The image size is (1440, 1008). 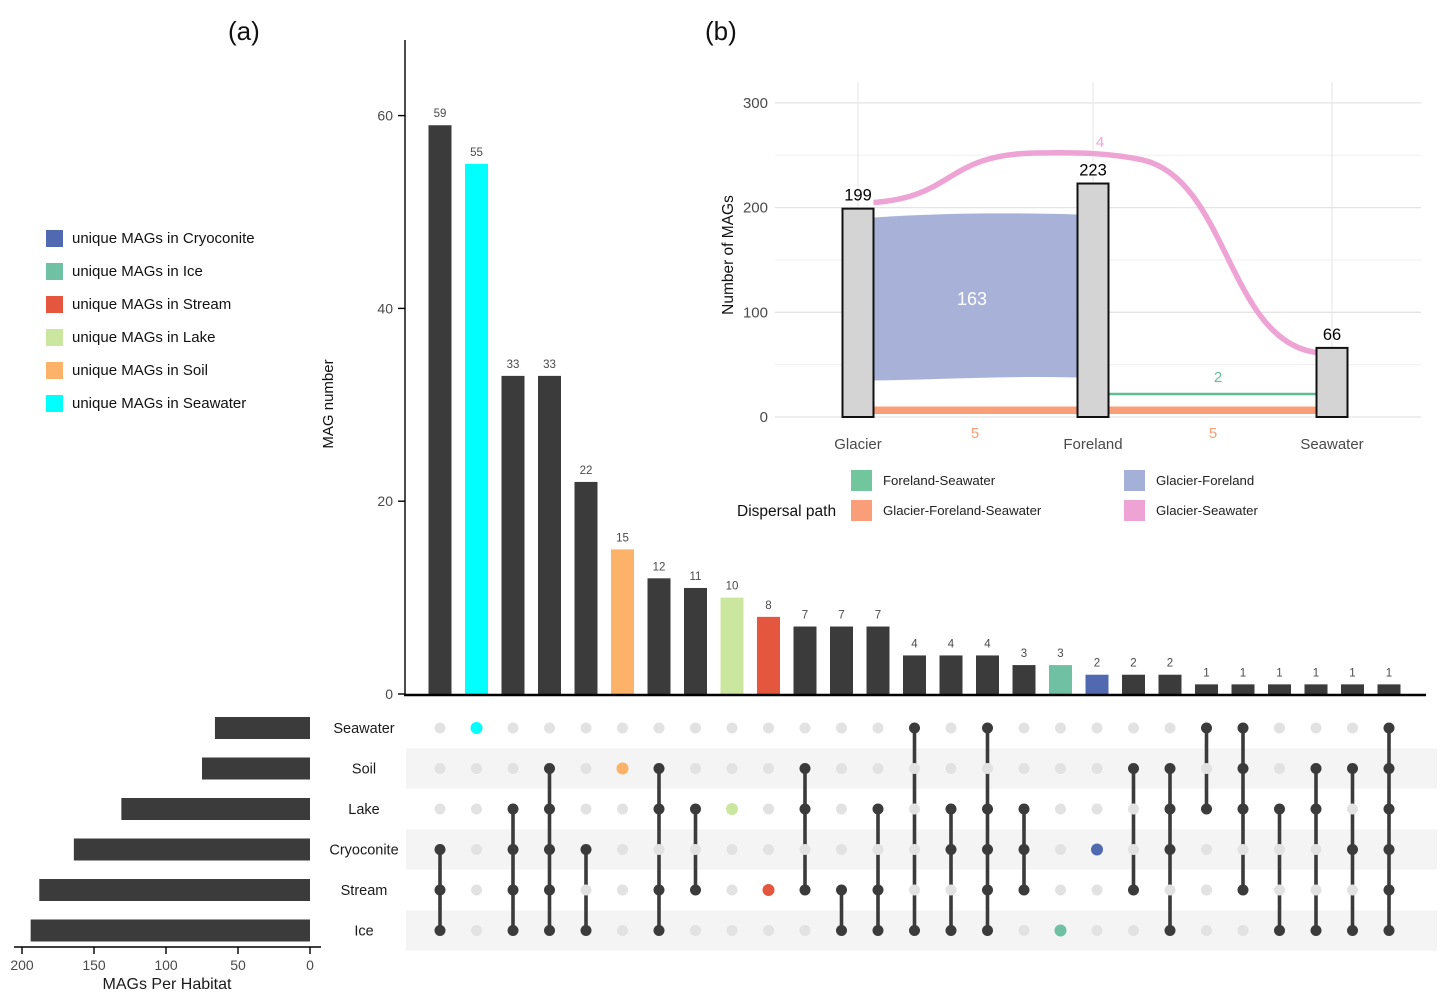 What do you see at coordinates (385, 116) in the screenshot?
I see `upset-y-tick-label: 60` at bounding box center [385, 116].